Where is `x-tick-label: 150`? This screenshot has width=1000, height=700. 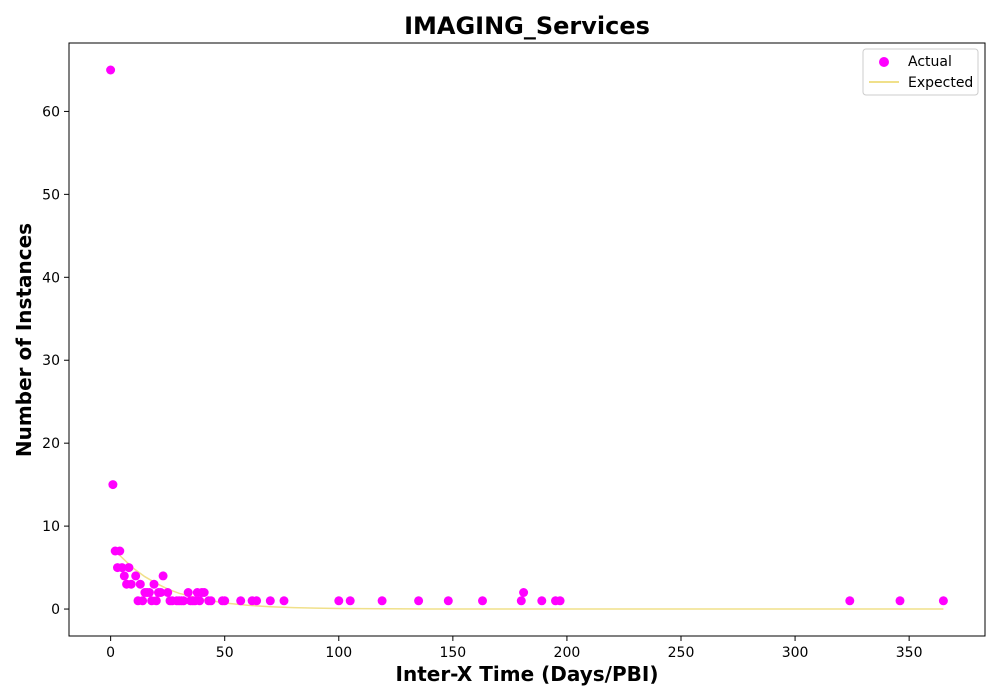 x-tick-label: 150 is located at coordinates (452, 653).